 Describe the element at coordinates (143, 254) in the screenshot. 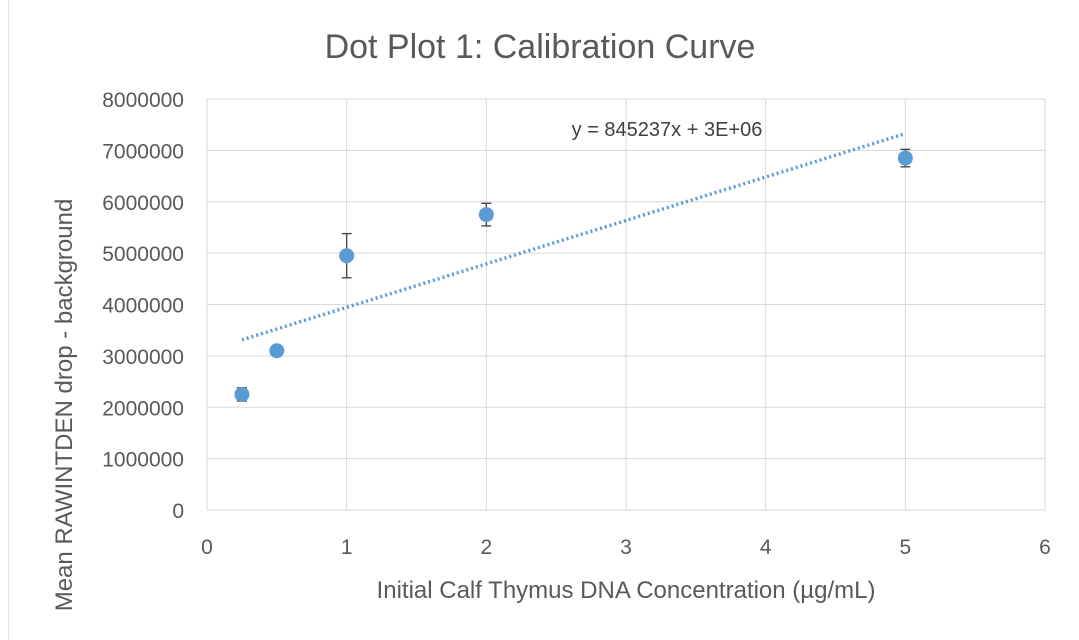

I see `y-tick-label: 5000000` at that location.